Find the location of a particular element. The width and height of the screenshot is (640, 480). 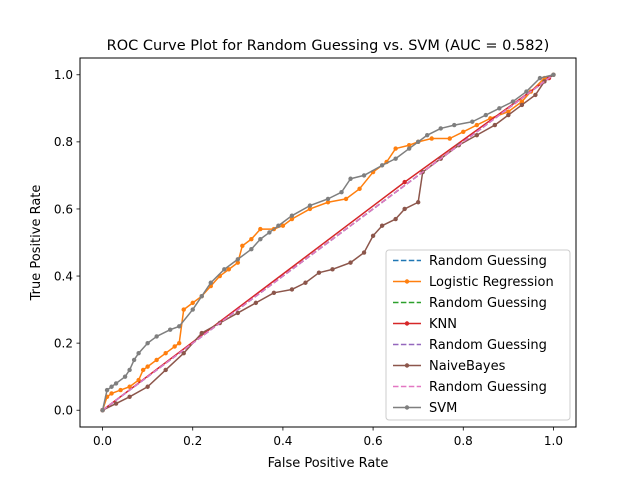

legend-label-2: Random Guessing is located at coordinates (488, 303).